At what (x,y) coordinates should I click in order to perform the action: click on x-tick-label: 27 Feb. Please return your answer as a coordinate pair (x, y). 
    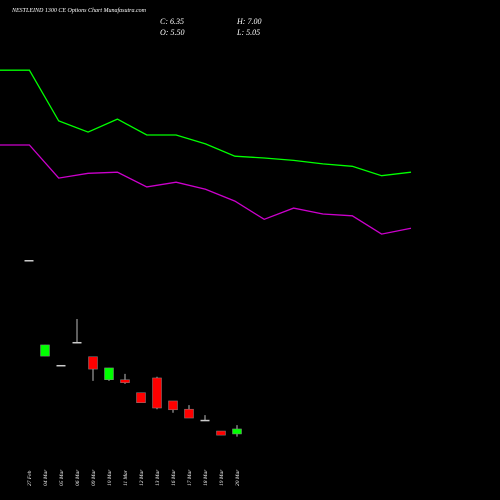
    Looking at the image, I should click on (30, 478).